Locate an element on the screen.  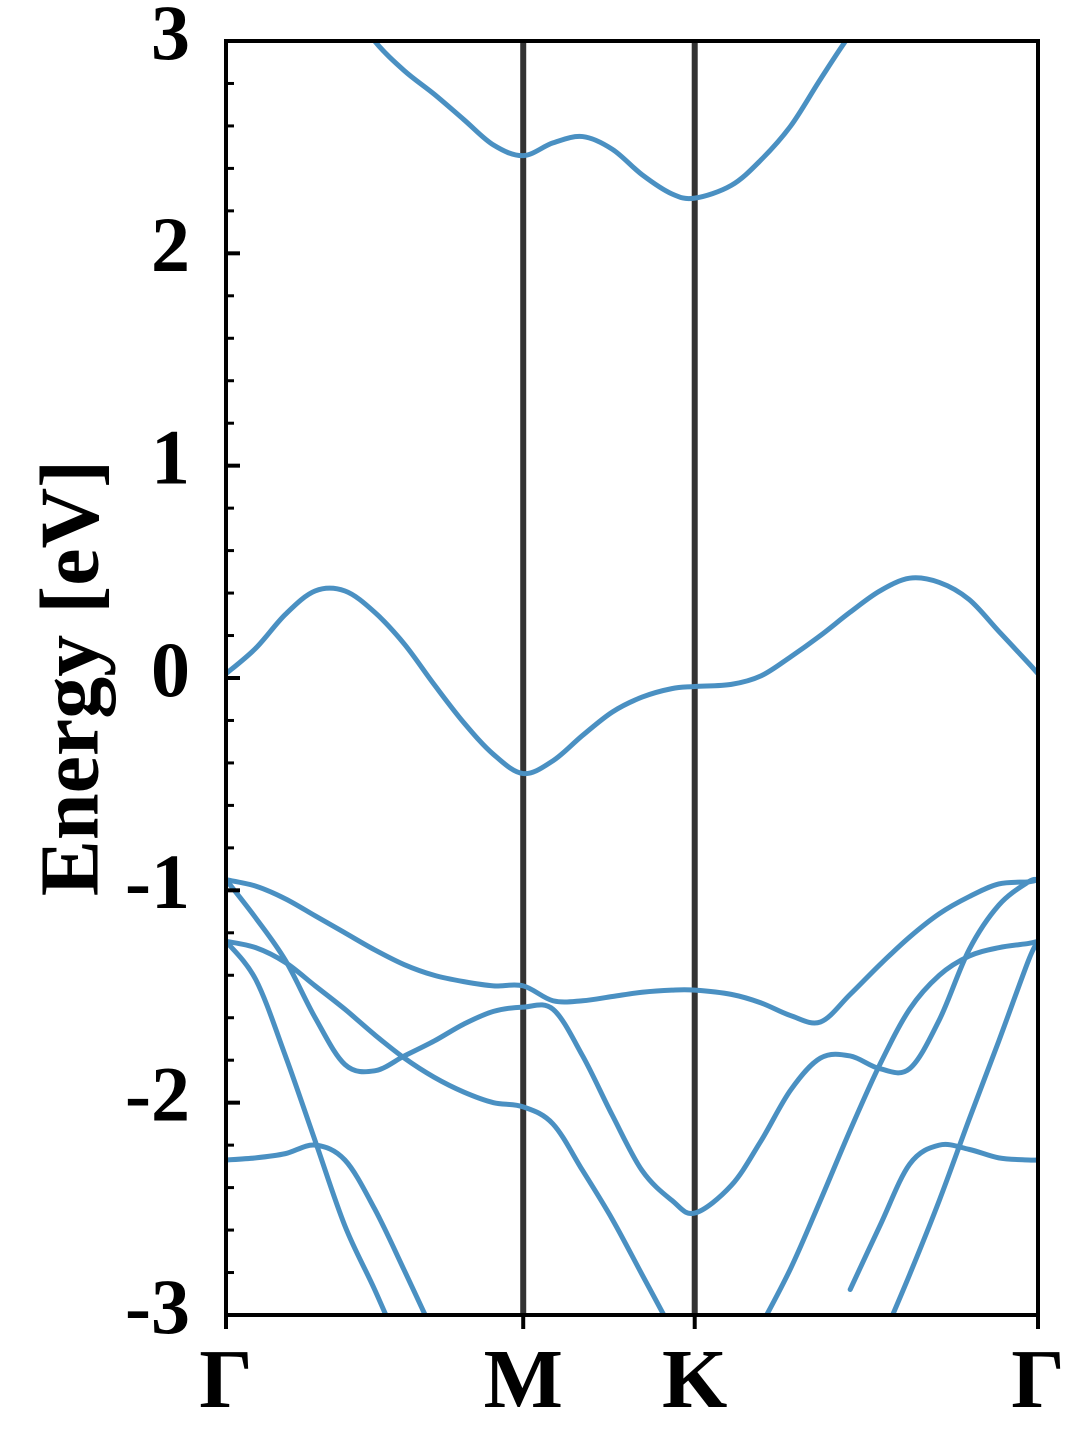
y-tick-label: -2 is located at coordinates (157, 1094).